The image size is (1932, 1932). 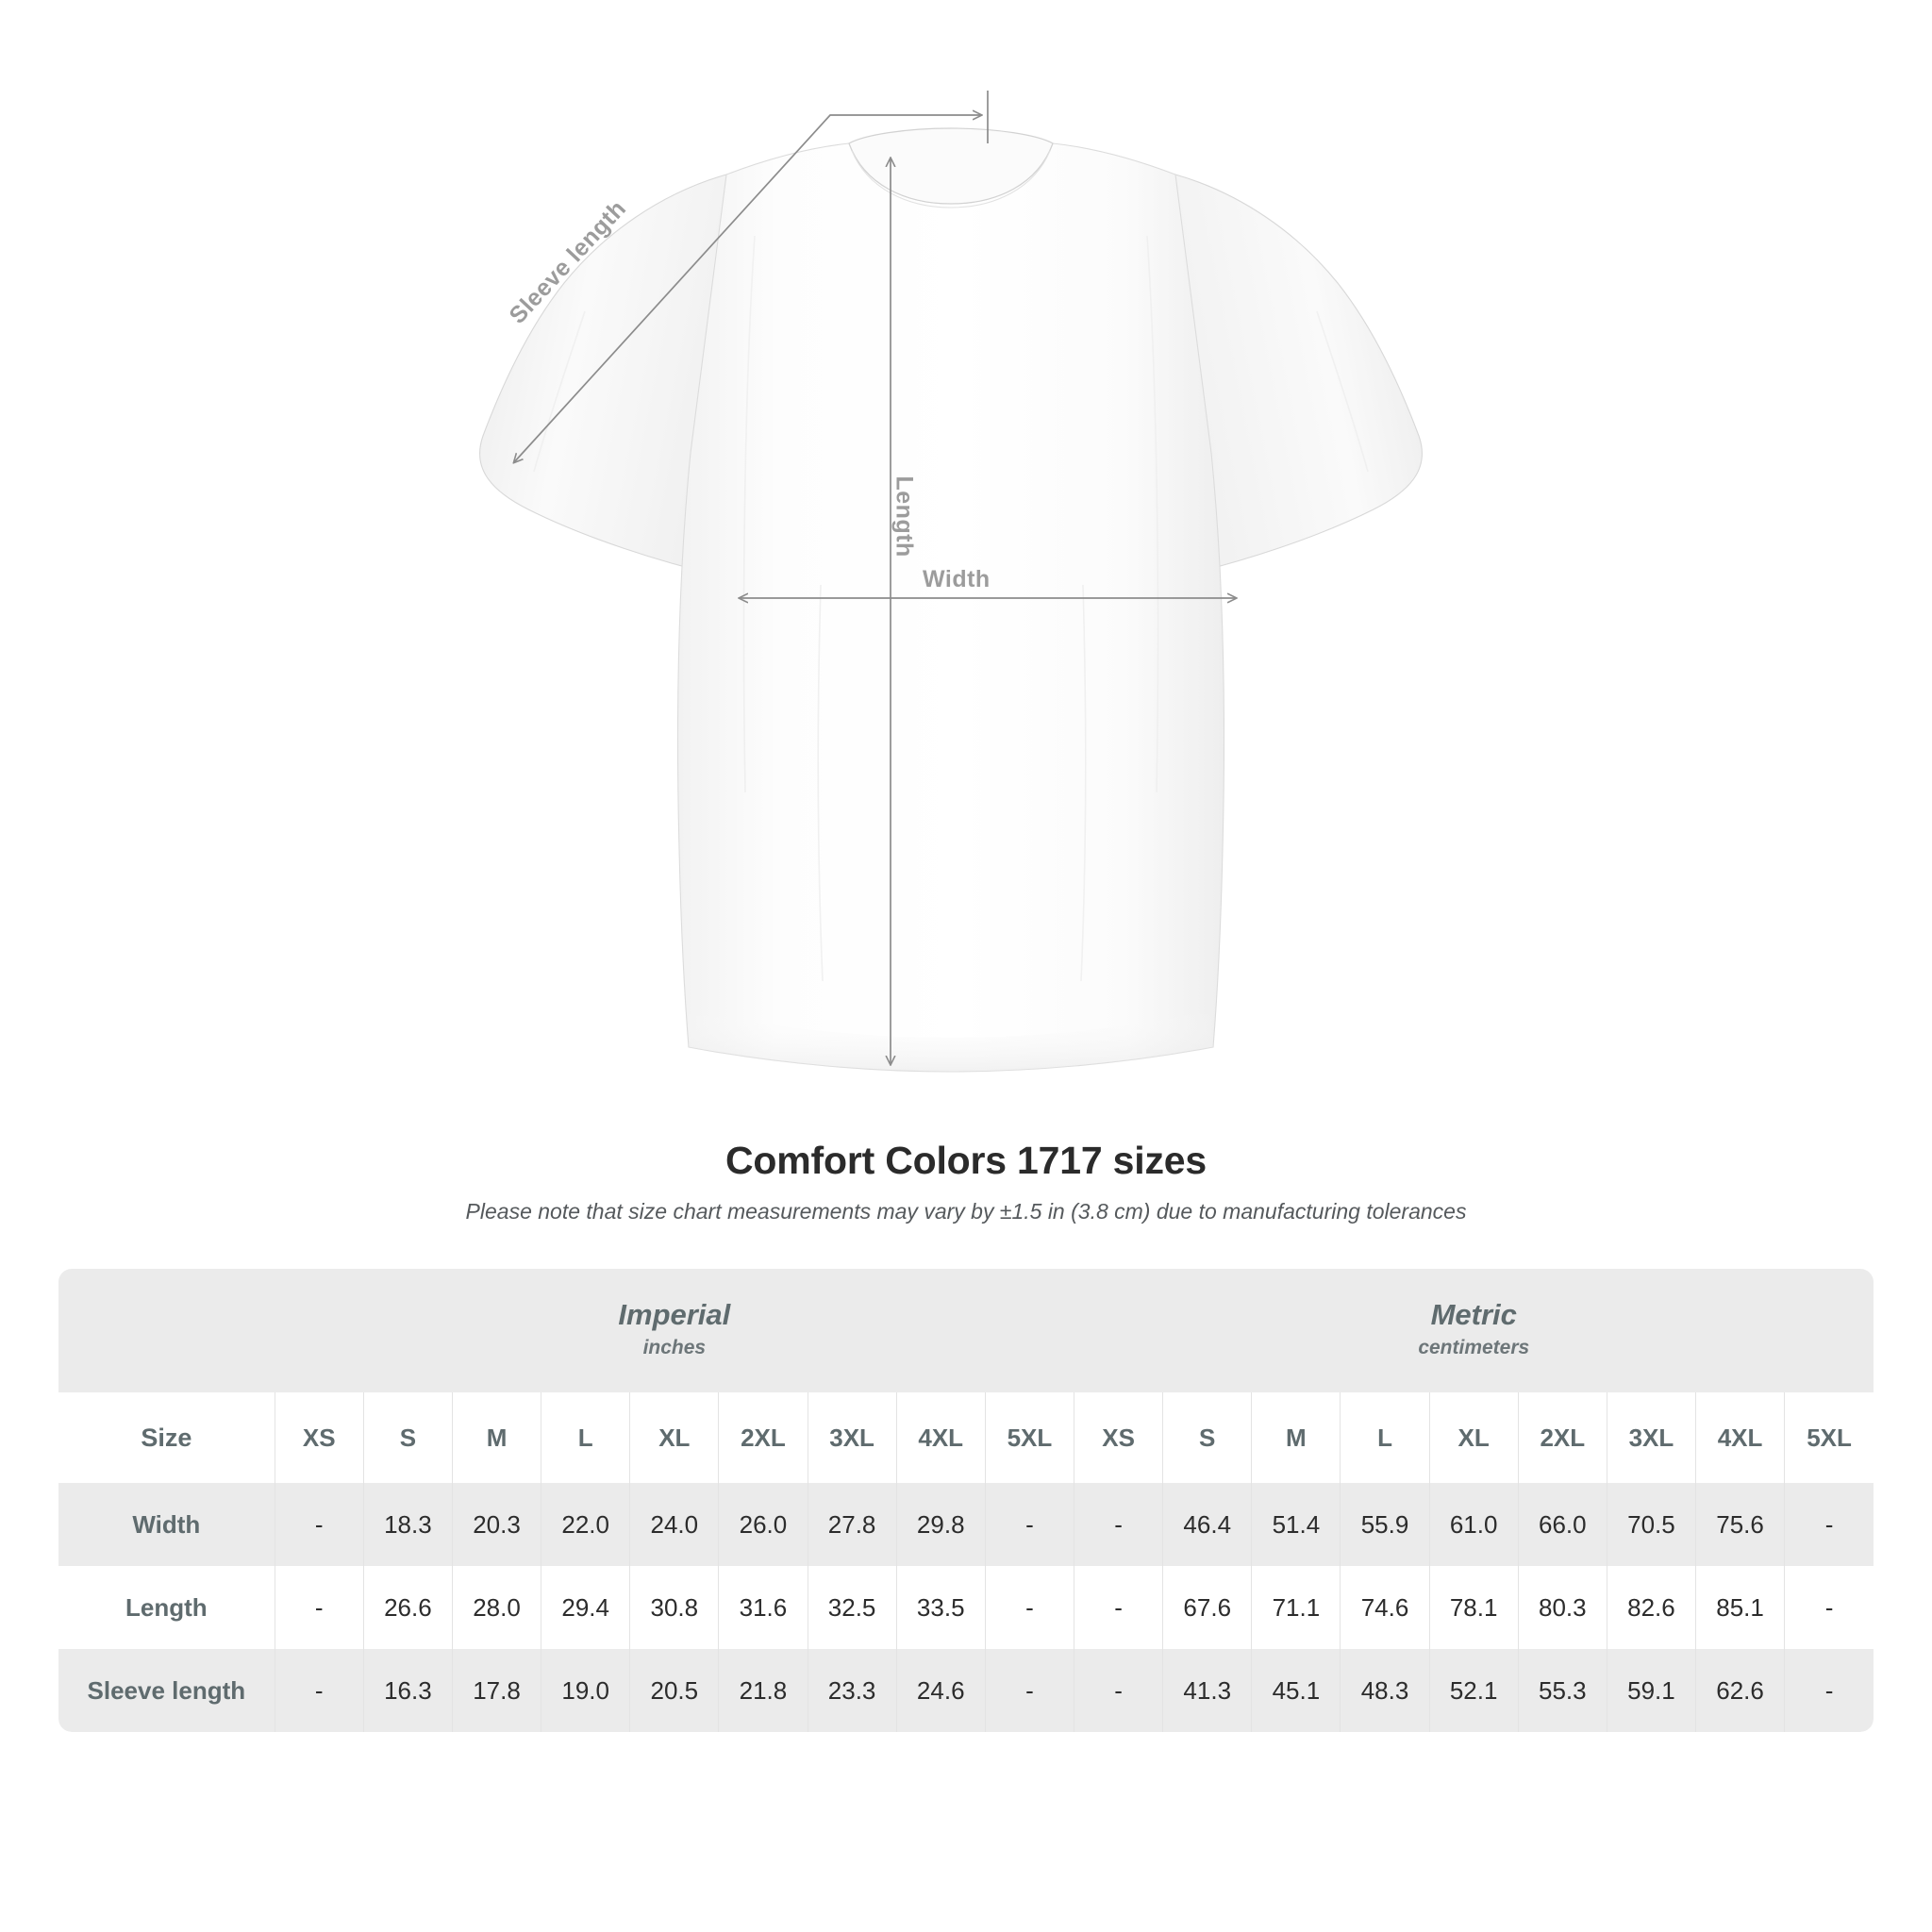 I want to click on cell-sleeve-metric-3xl: 59.1, so click(x=1651, y=1691).